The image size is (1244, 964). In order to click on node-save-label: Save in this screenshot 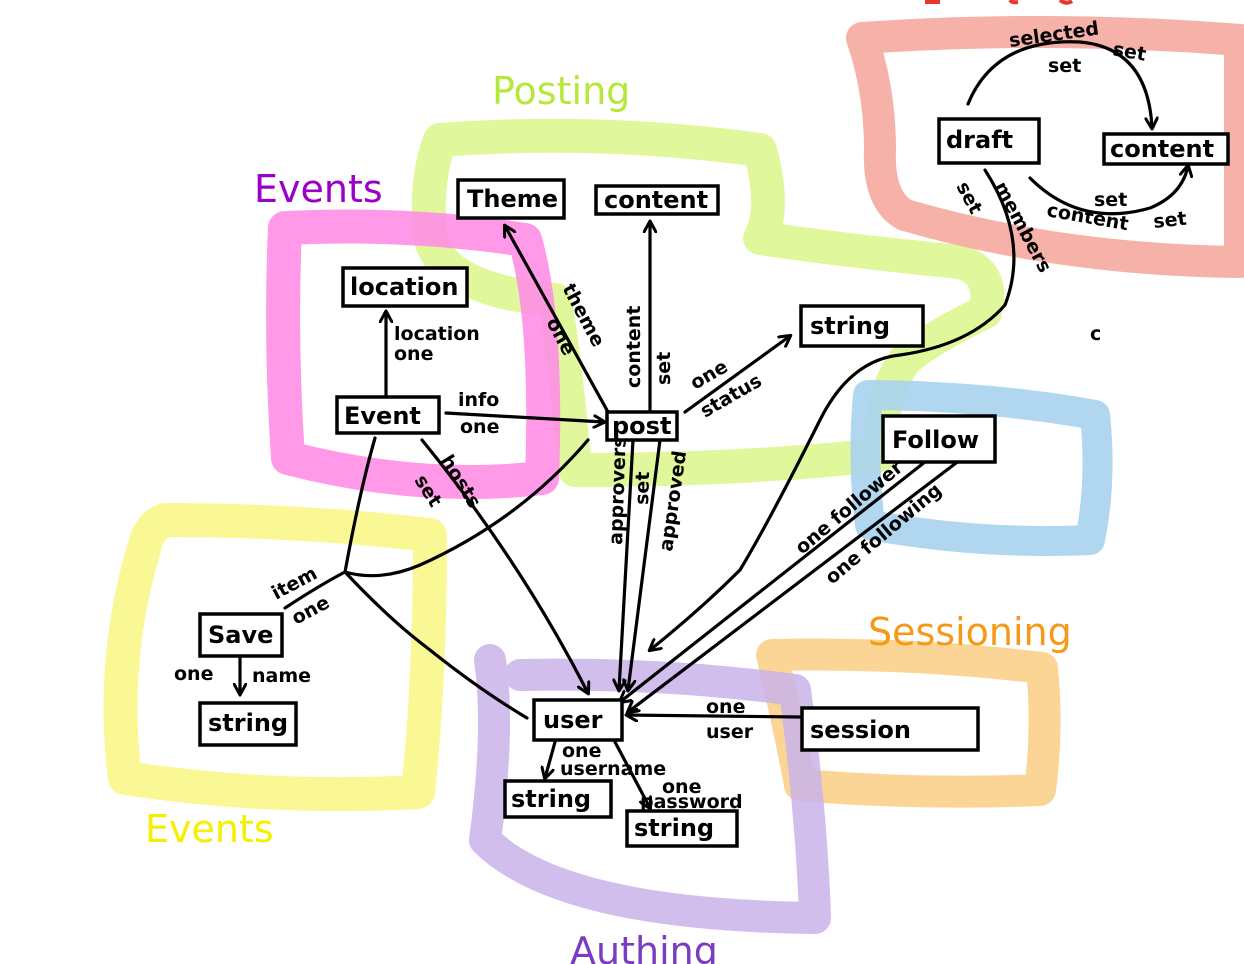, I will do `click(240, 635)`.